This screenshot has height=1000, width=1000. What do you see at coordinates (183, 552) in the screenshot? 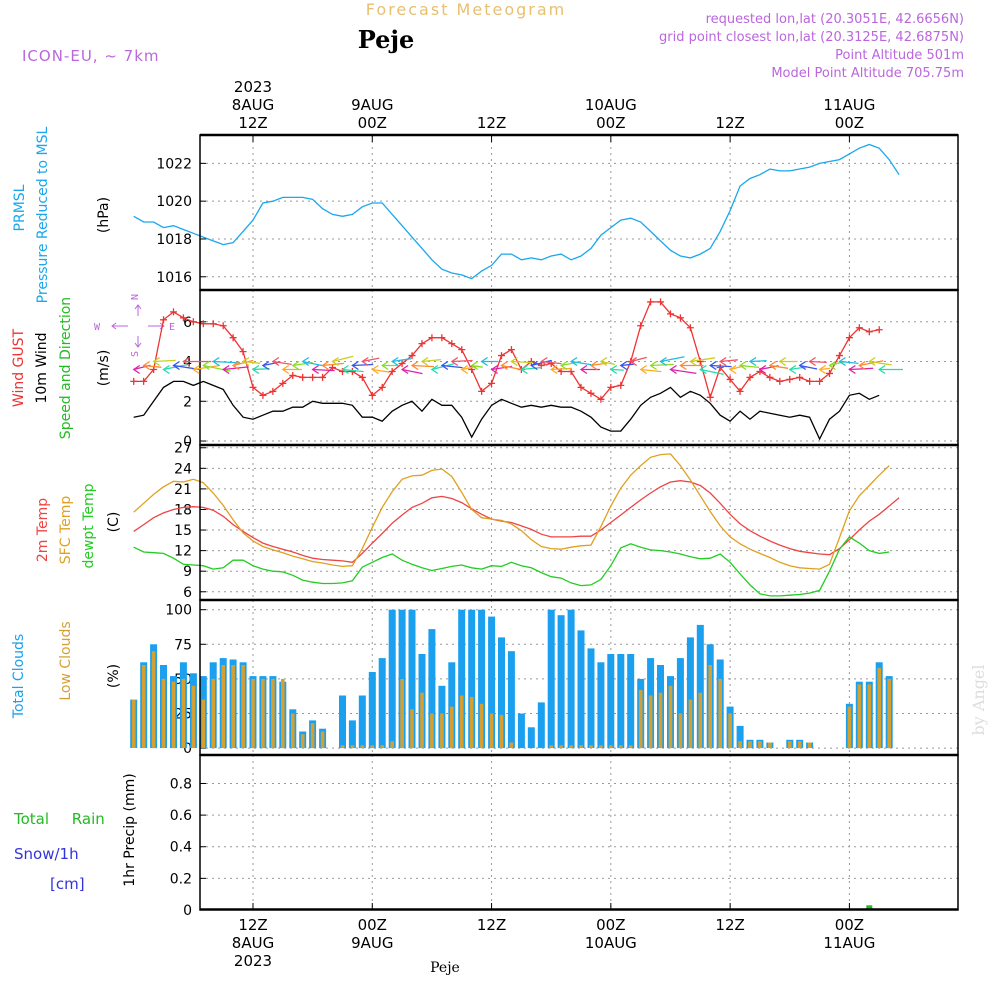
I see `y-tick-label: 12` at bounding box center [183, 552].